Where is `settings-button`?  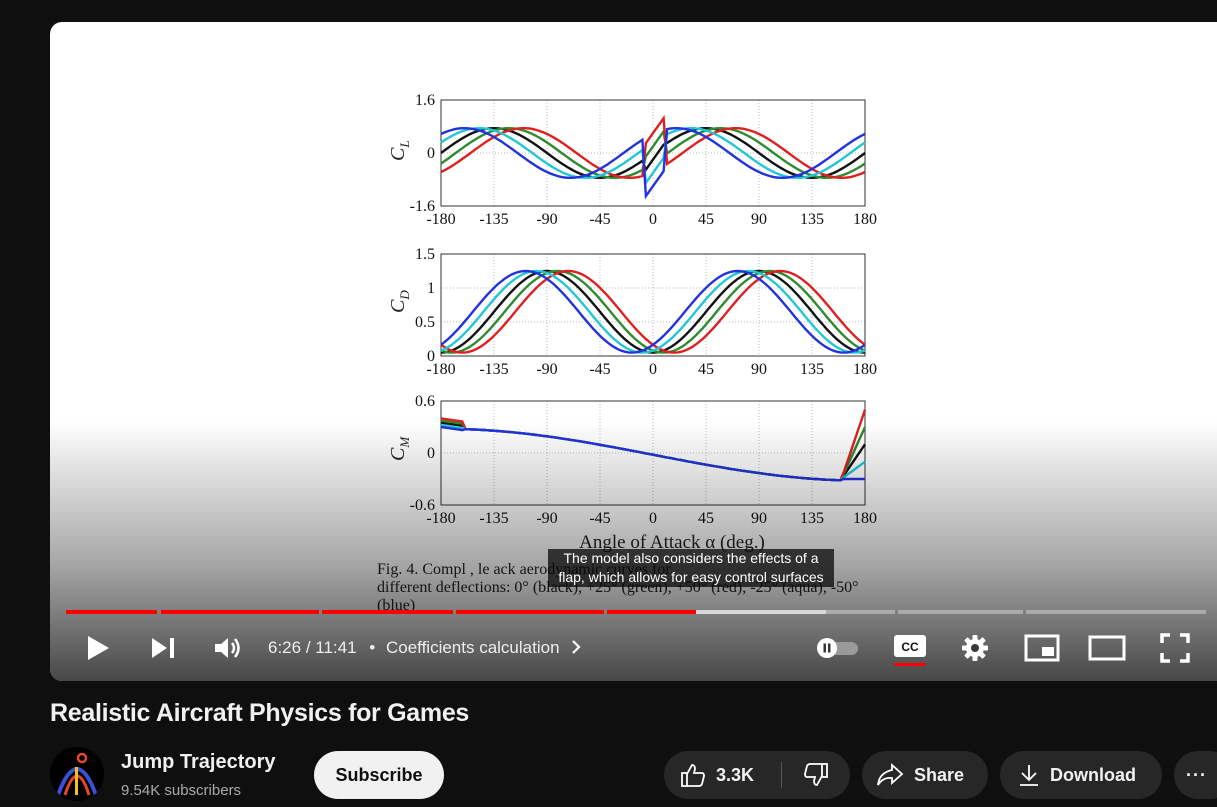 settings-button is located at coordinates (975, 648).